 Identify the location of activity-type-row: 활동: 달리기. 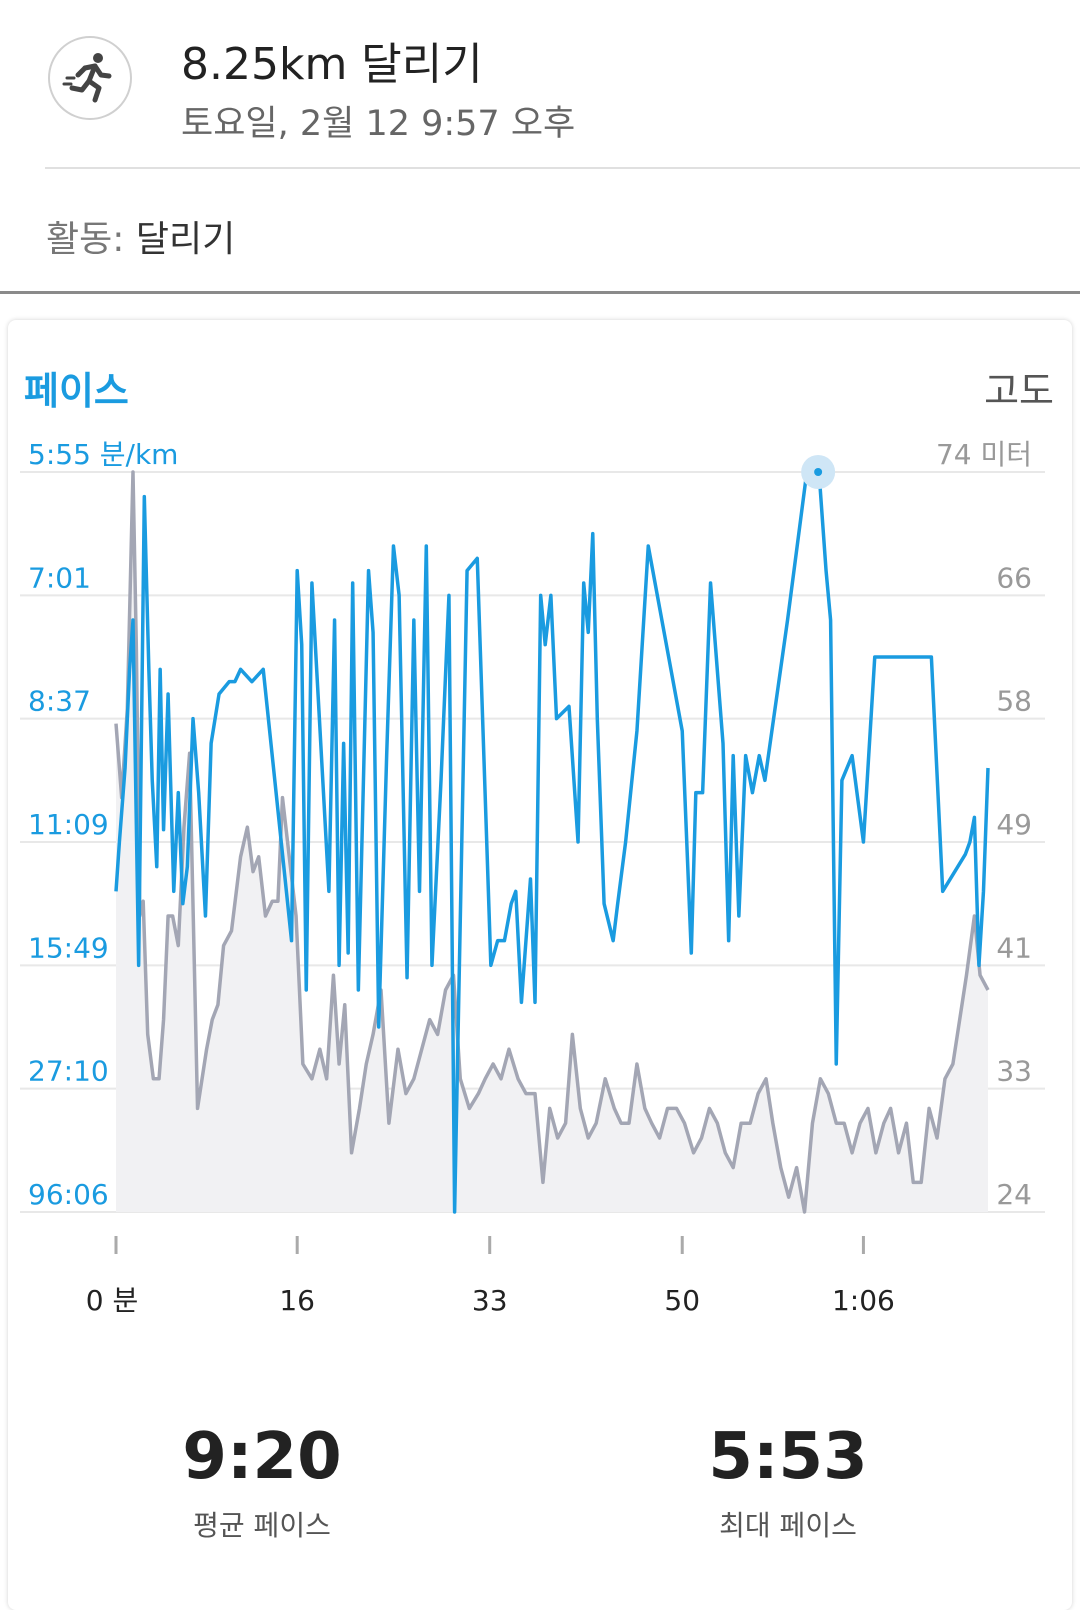
(140, 236).